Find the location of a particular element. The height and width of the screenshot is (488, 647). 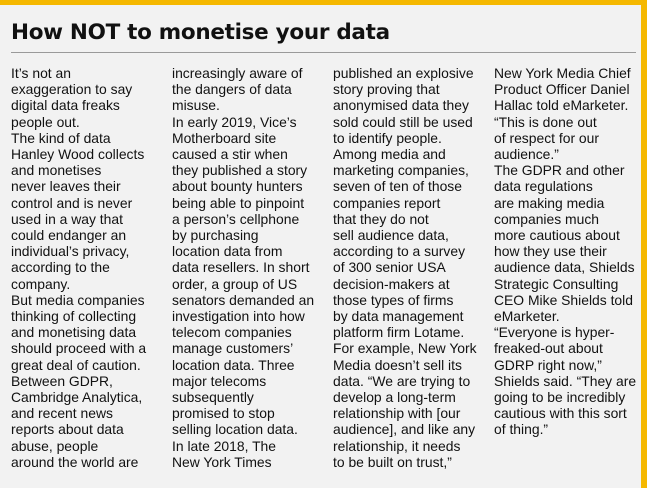

text-line: relationship with [our is located at coordinates (397, 413).